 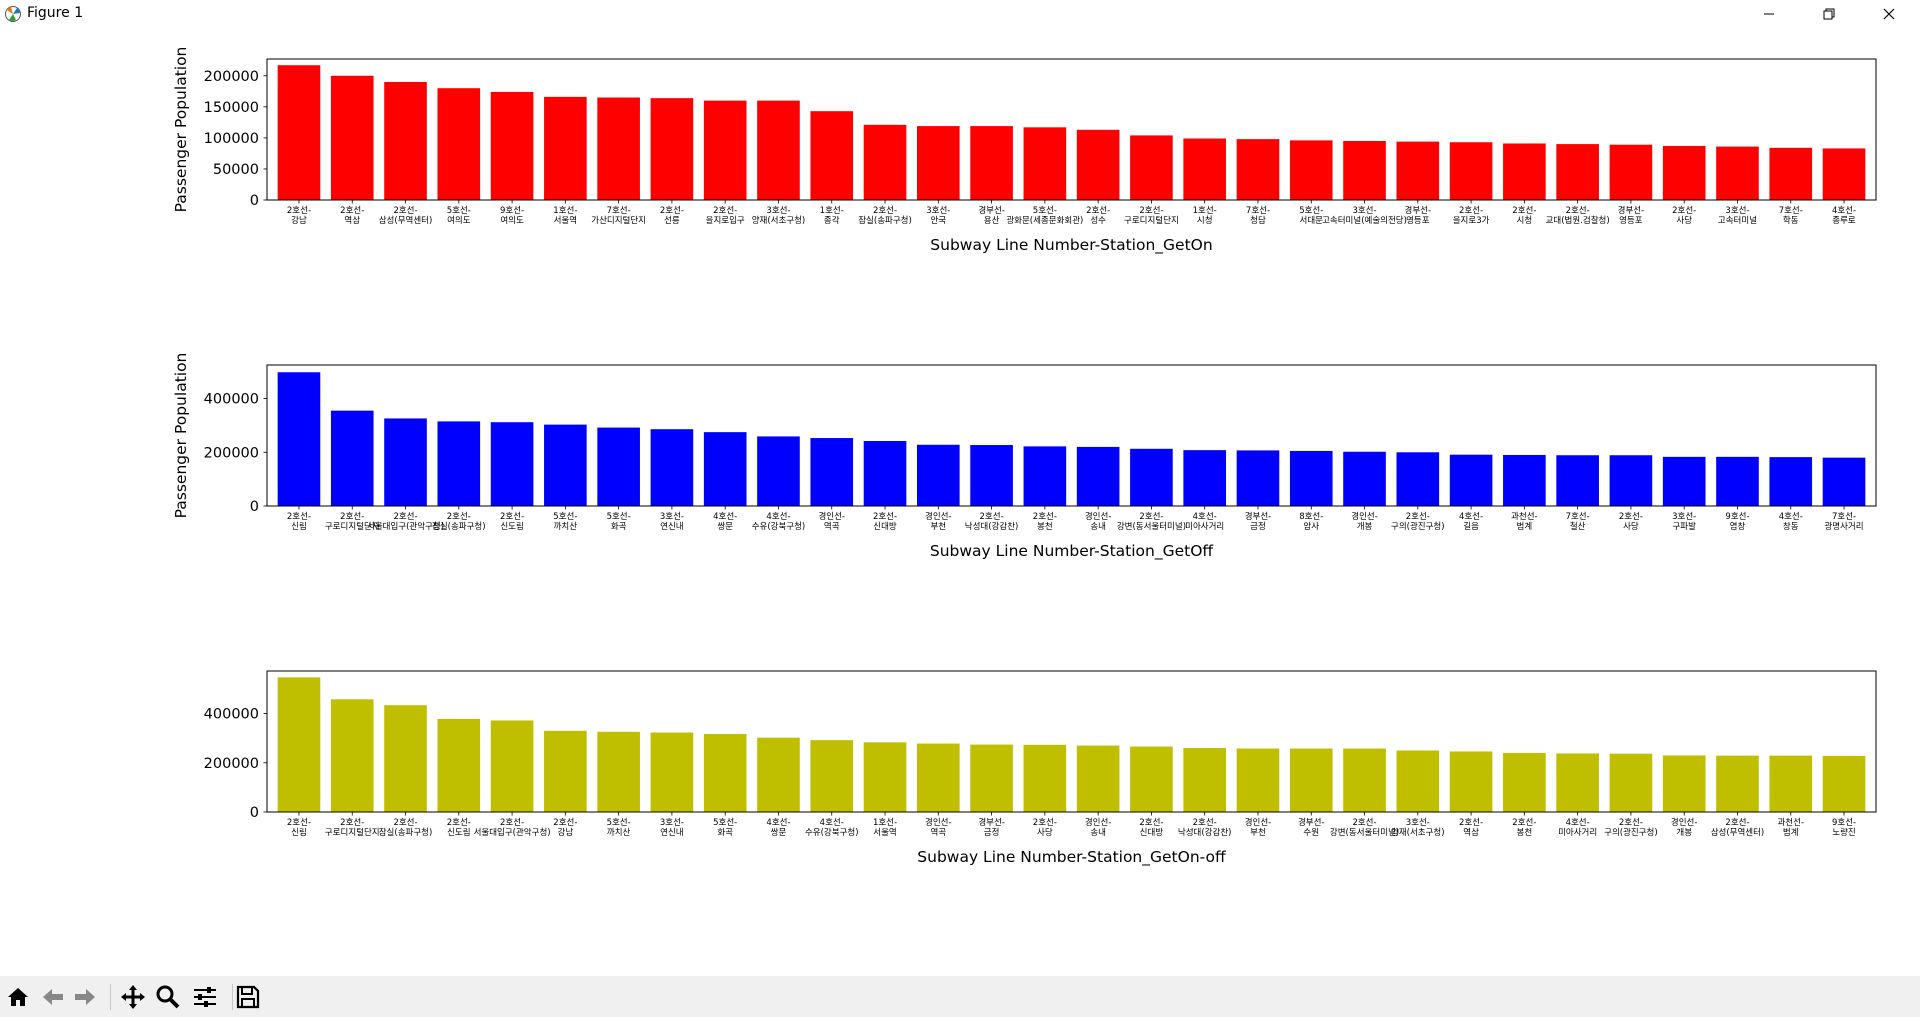 I want to click on x-tick-label: 5호선-화곡, so click(x=619, y=522).